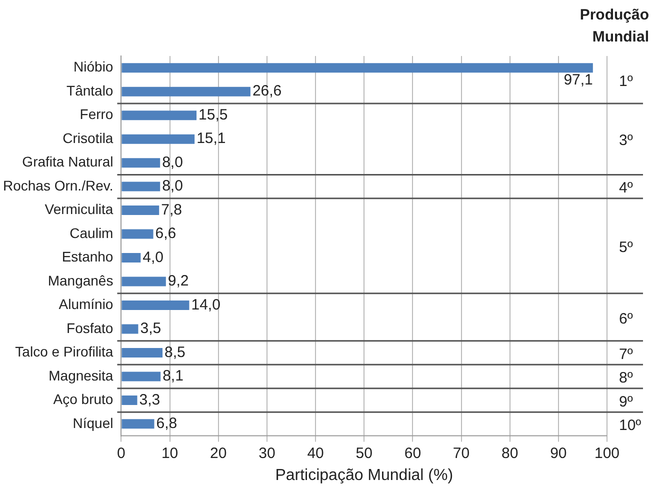 This screenshot has width=651, height=489. What do you see at coordinates (175, 352) in the screenshot?
I see `data-label: 8,5` at bounding box center [175, 352].